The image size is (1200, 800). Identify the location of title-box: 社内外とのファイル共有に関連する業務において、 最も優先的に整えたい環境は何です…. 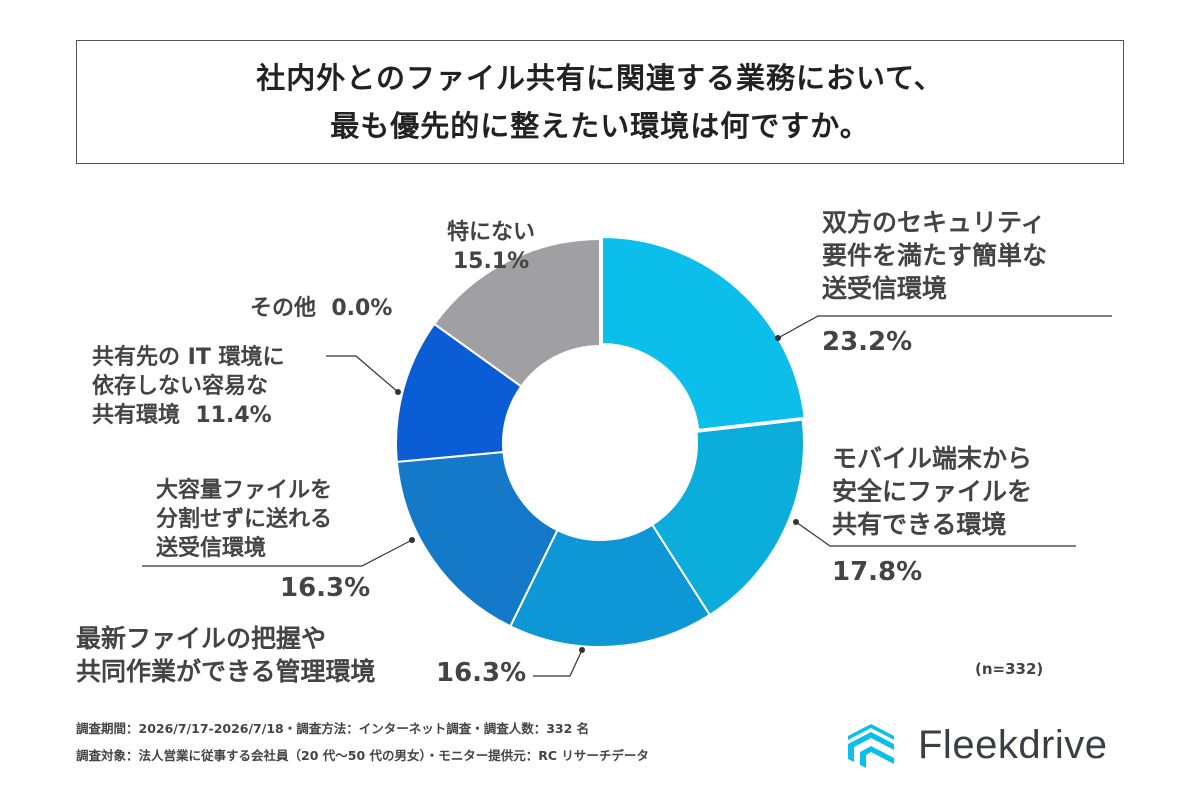
(600, 102).